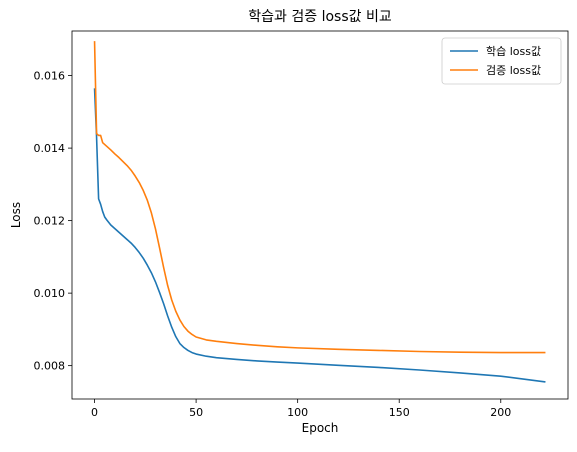 The width and height of the screenshot is (577, 452). What do you see at coordinates (320, 17) in the screenshot?
I see `chart-title: 학습과 검증 loss값 비교` at bounding box center [320, 17].